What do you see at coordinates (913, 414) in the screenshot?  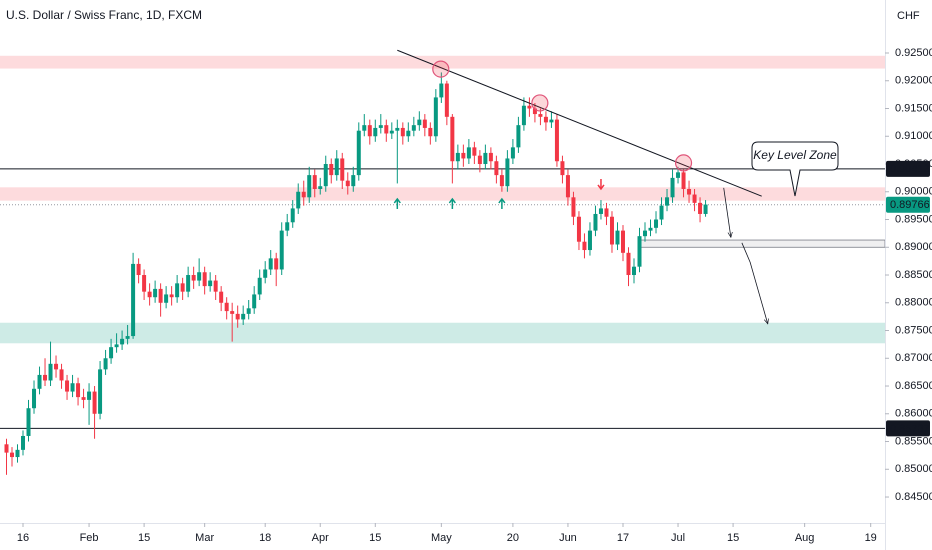 I see `y-tick-label: 0.86000` at bounding box center [913, 414].